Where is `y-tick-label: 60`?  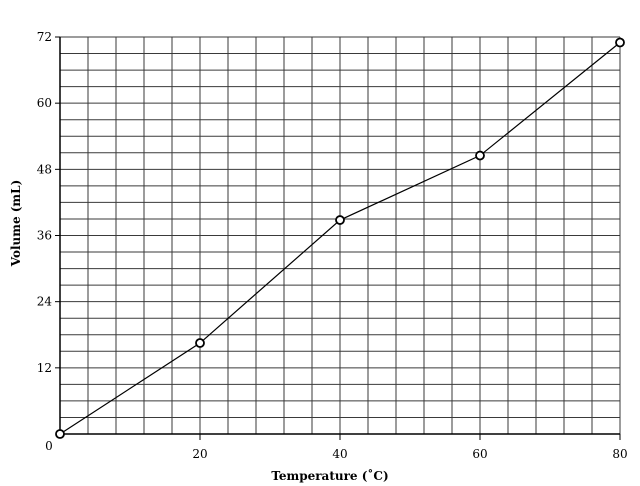 y-tick-label: 60 is located at coordinates (44, 103).